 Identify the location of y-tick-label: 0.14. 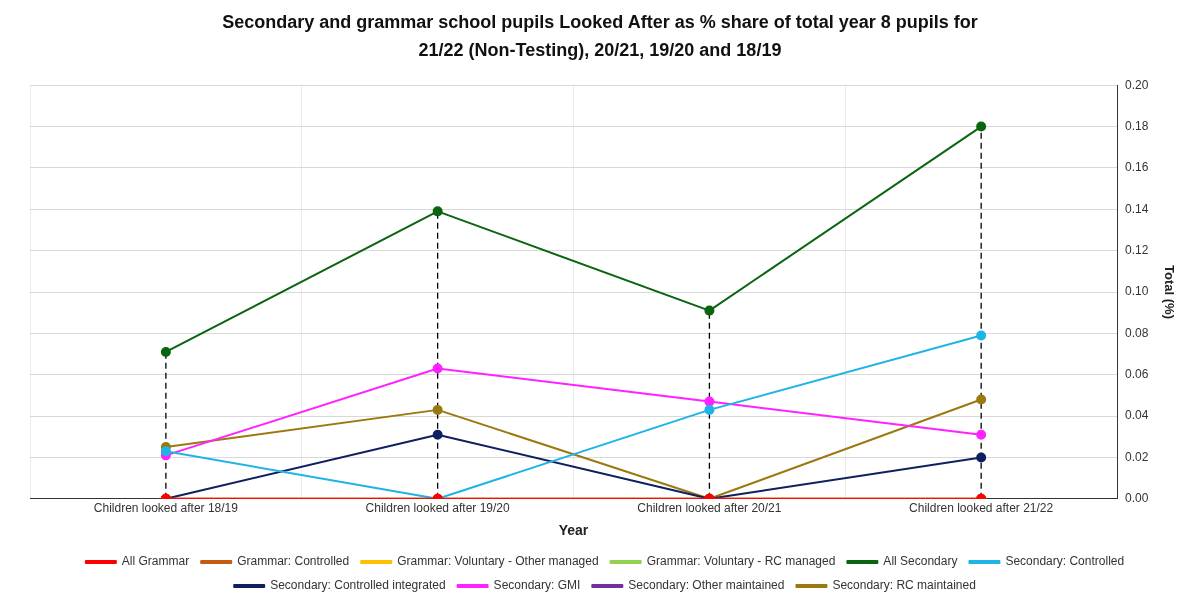
(1137, 208).